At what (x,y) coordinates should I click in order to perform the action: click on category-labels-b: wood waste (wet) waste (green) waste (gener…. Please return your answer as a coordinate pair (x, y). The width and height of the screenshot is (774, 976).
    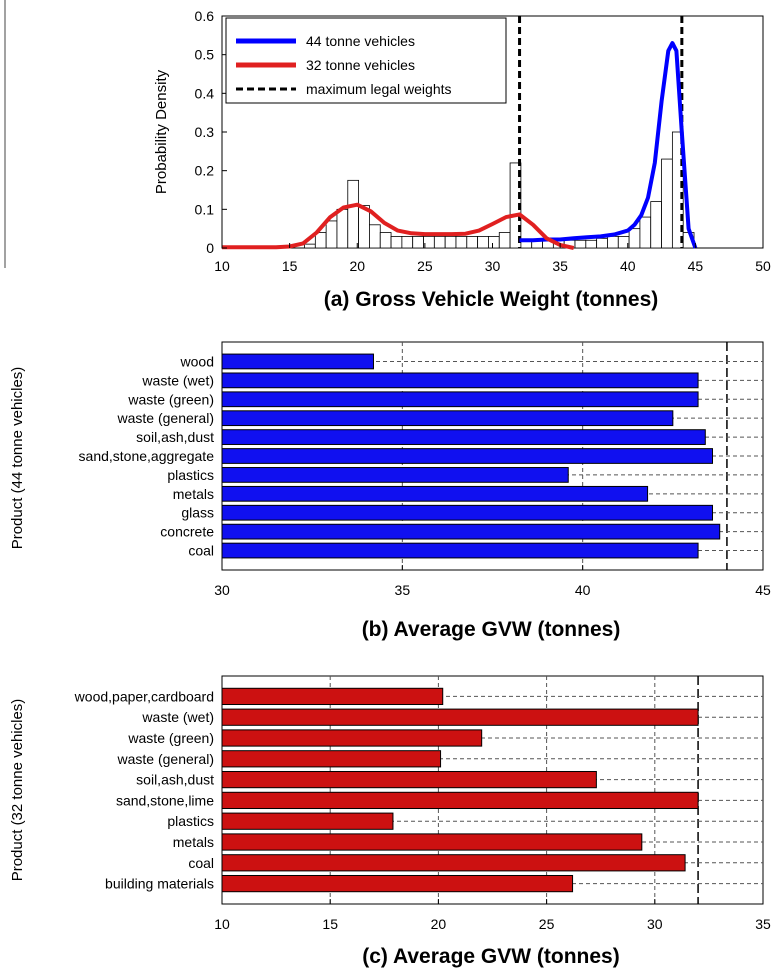
    Looking at the image, I should click on (147, 455).